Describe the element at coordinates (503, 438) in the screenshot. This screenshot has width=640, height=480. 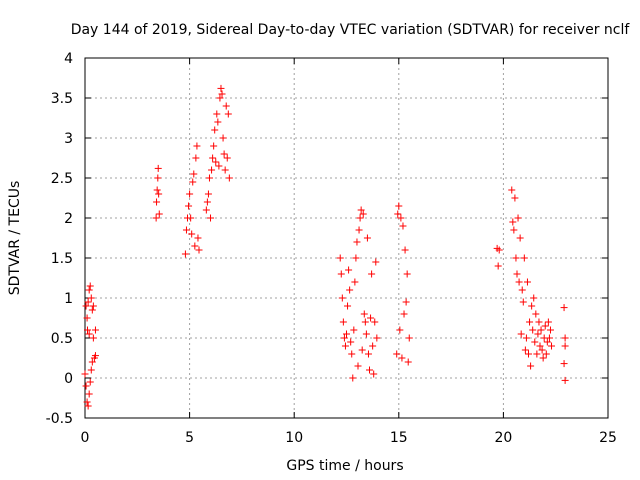
I see `x-tick-label: 20` at that location.